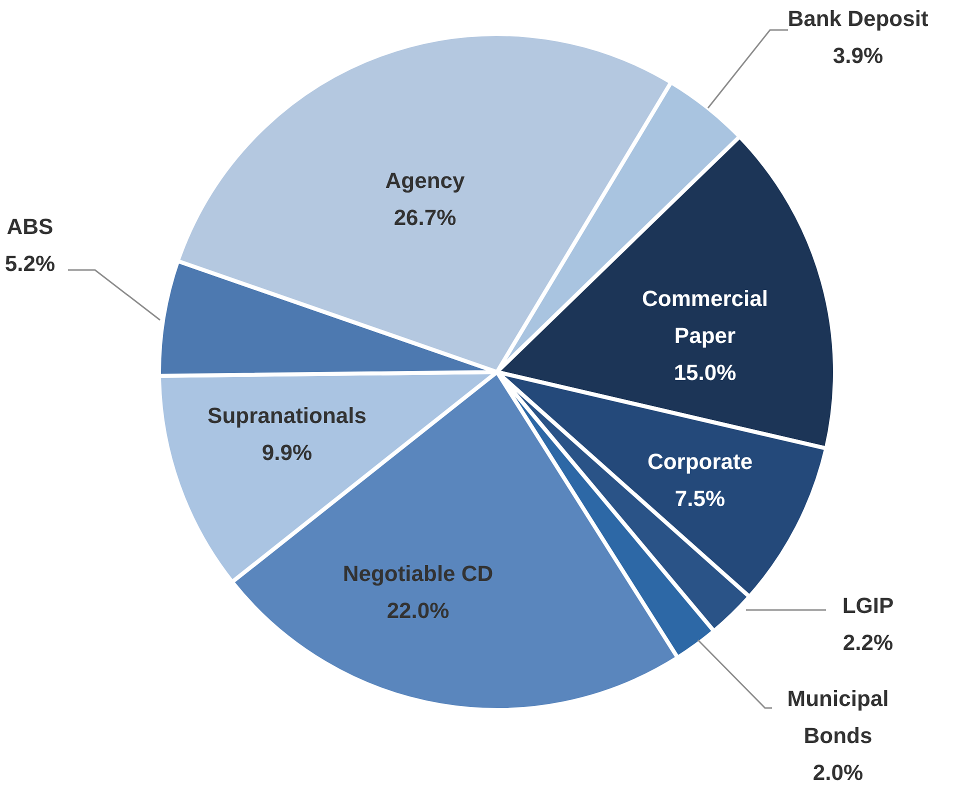 Image resolution: width=966 pixels, height=793 pixels. What do you see at coordinates (425, 217) in the screenshot?
I see `data-label: 26.7%` at bounding box center [425, 217].